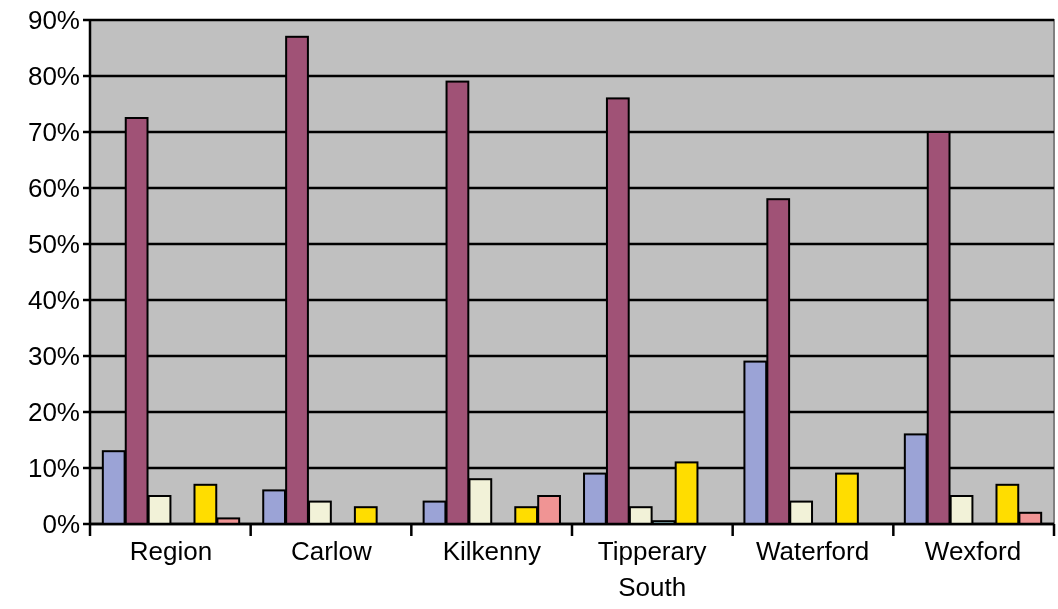 The height and width of the screenshot is (609, 1058). I want to click on y-tick-label: 80%, so click(53, 76).